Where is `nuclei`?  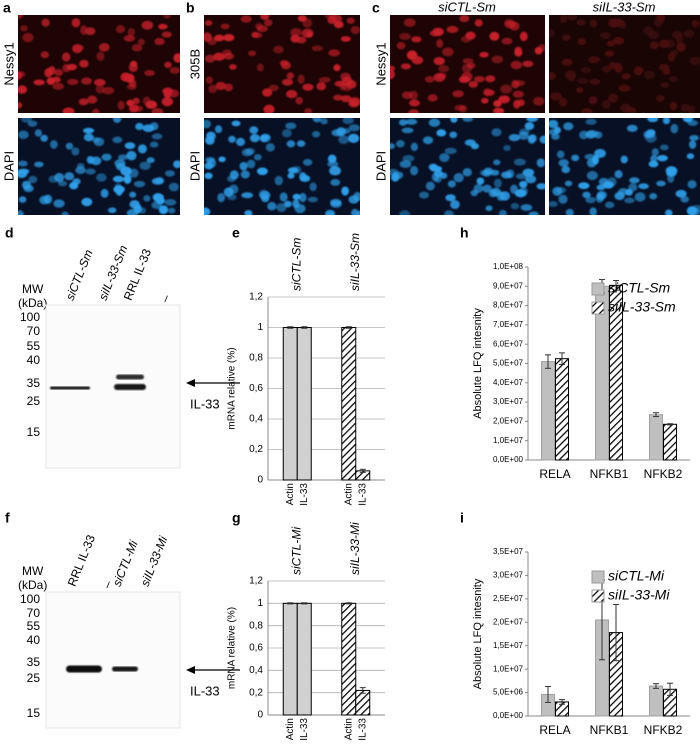 nuclei is located at coordinates (282, 166).